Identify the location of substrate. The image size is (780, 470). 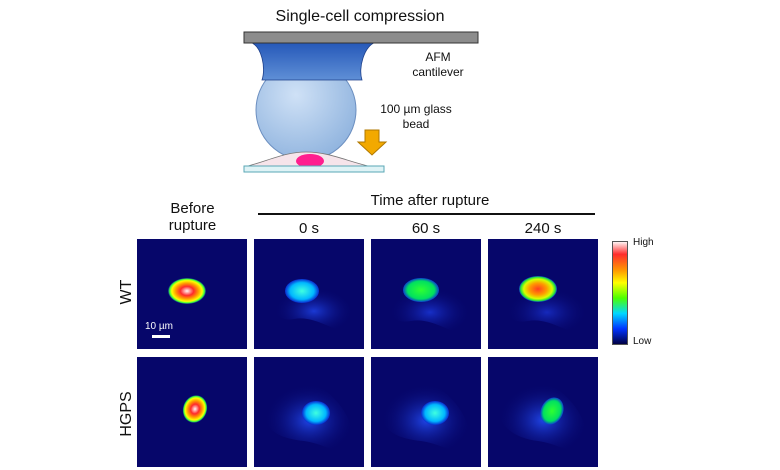
(314, 169).